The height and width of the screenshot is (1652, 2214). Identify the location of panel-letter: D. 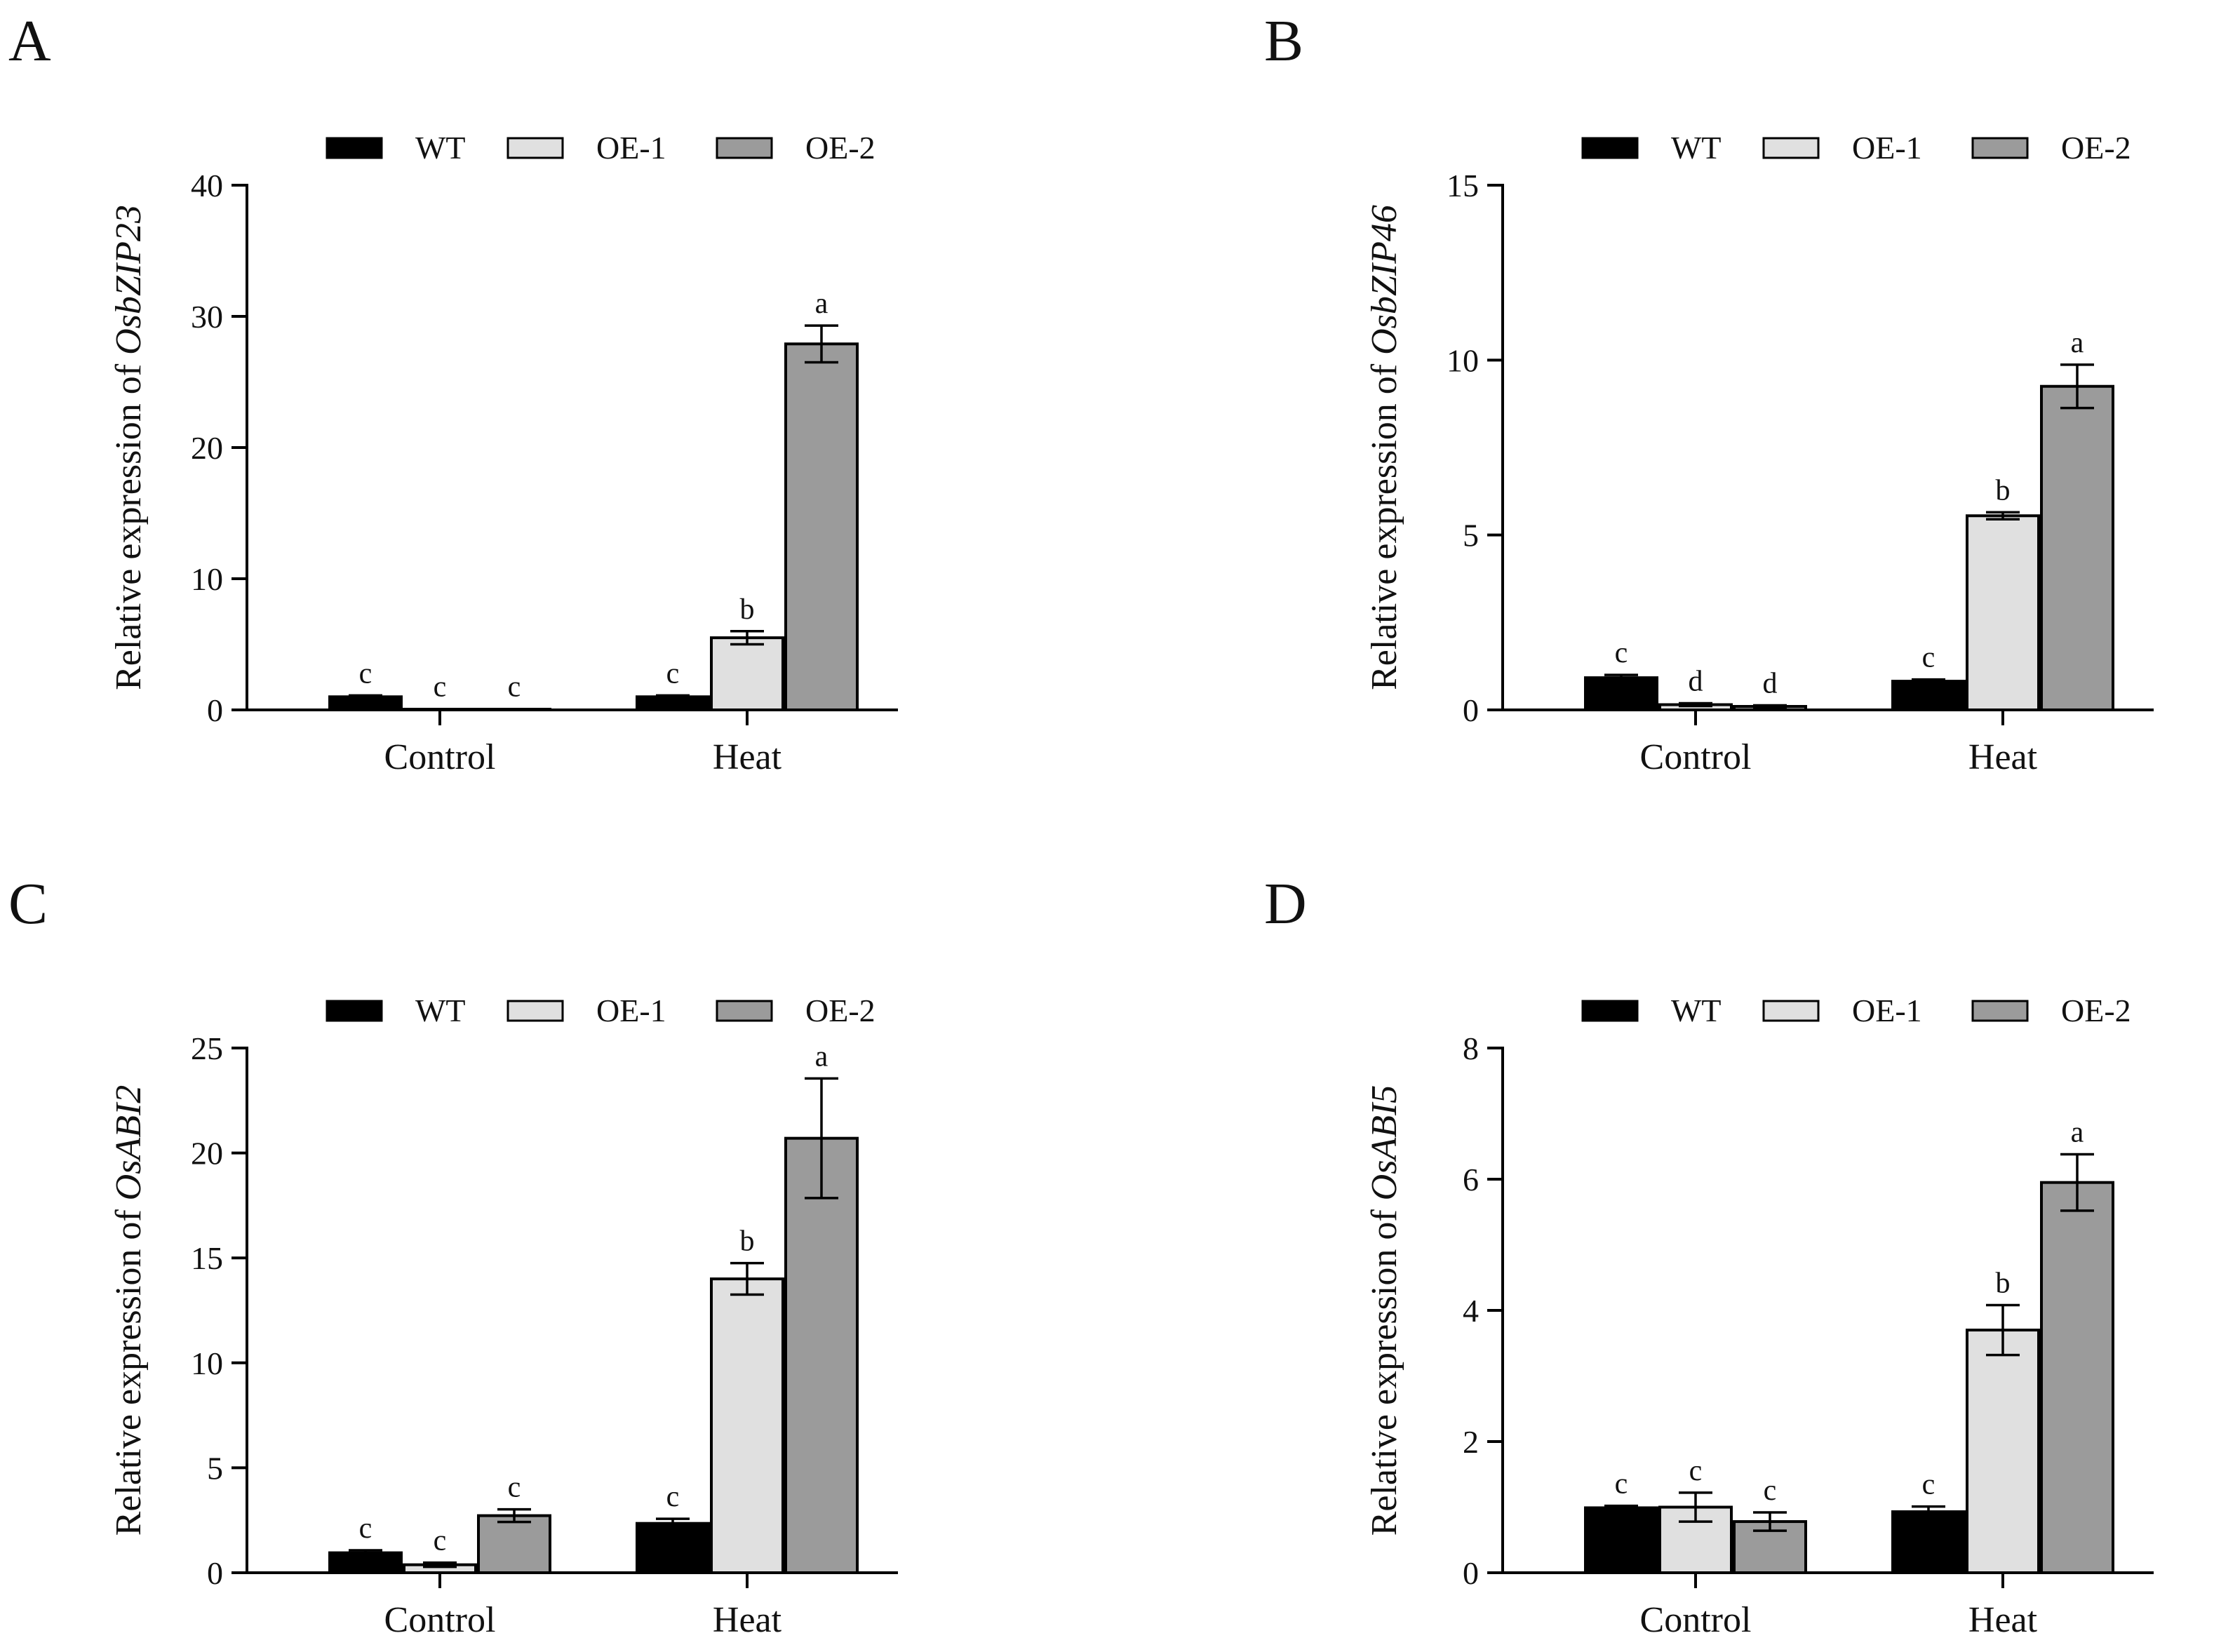
(1285, 903).